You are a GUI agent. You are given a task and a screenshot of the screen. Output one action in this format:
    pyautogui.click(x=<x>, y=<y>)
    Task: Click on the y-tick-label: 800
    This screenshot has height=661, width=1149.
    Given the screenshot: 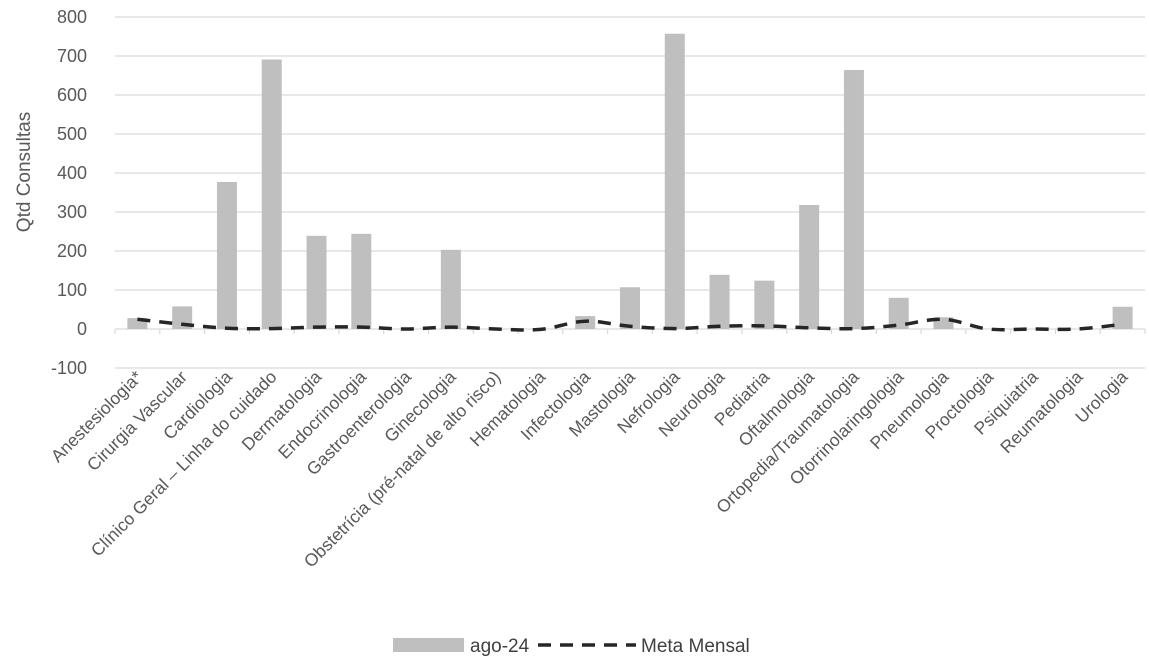 What is the action you would take?
    pyautogui.click(x=72, y=17)
    